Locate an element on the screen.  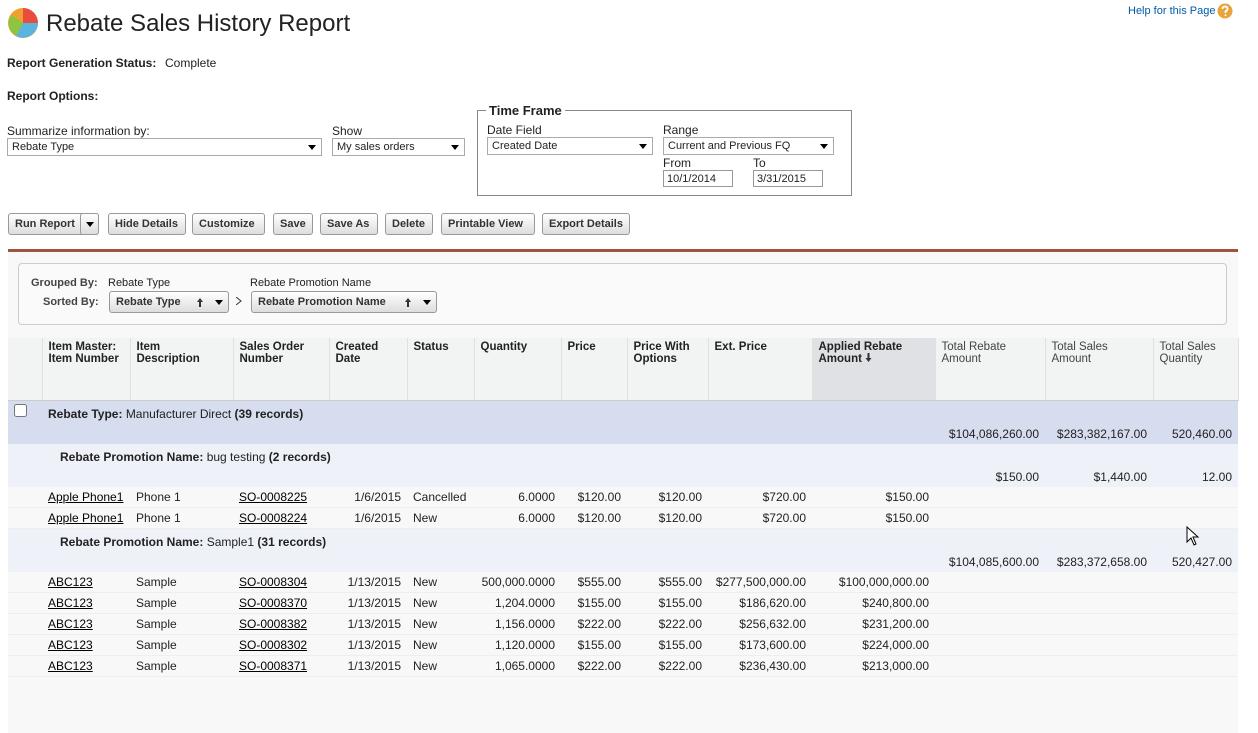
cell-text: 1/13/2015 is located at coordinates (374, 582).